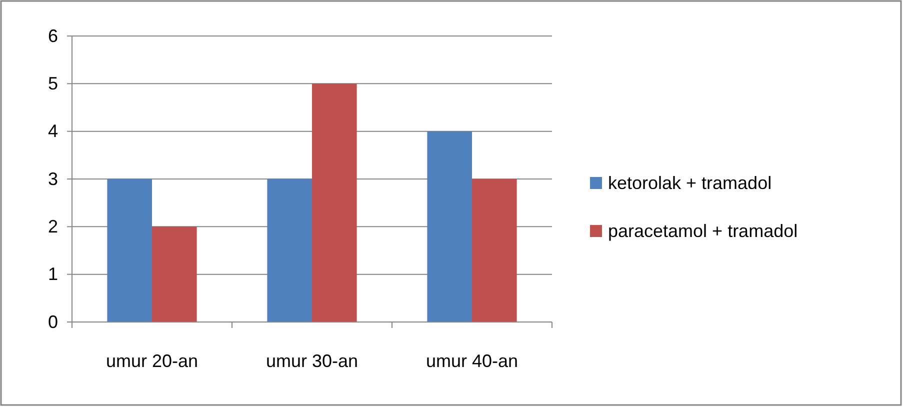 Image resolution: width=903 pixels, height=407 pixels. Describe the element at coordinates (53, 178) in the screenshot. I see `y-tick-label: 3` at that location.